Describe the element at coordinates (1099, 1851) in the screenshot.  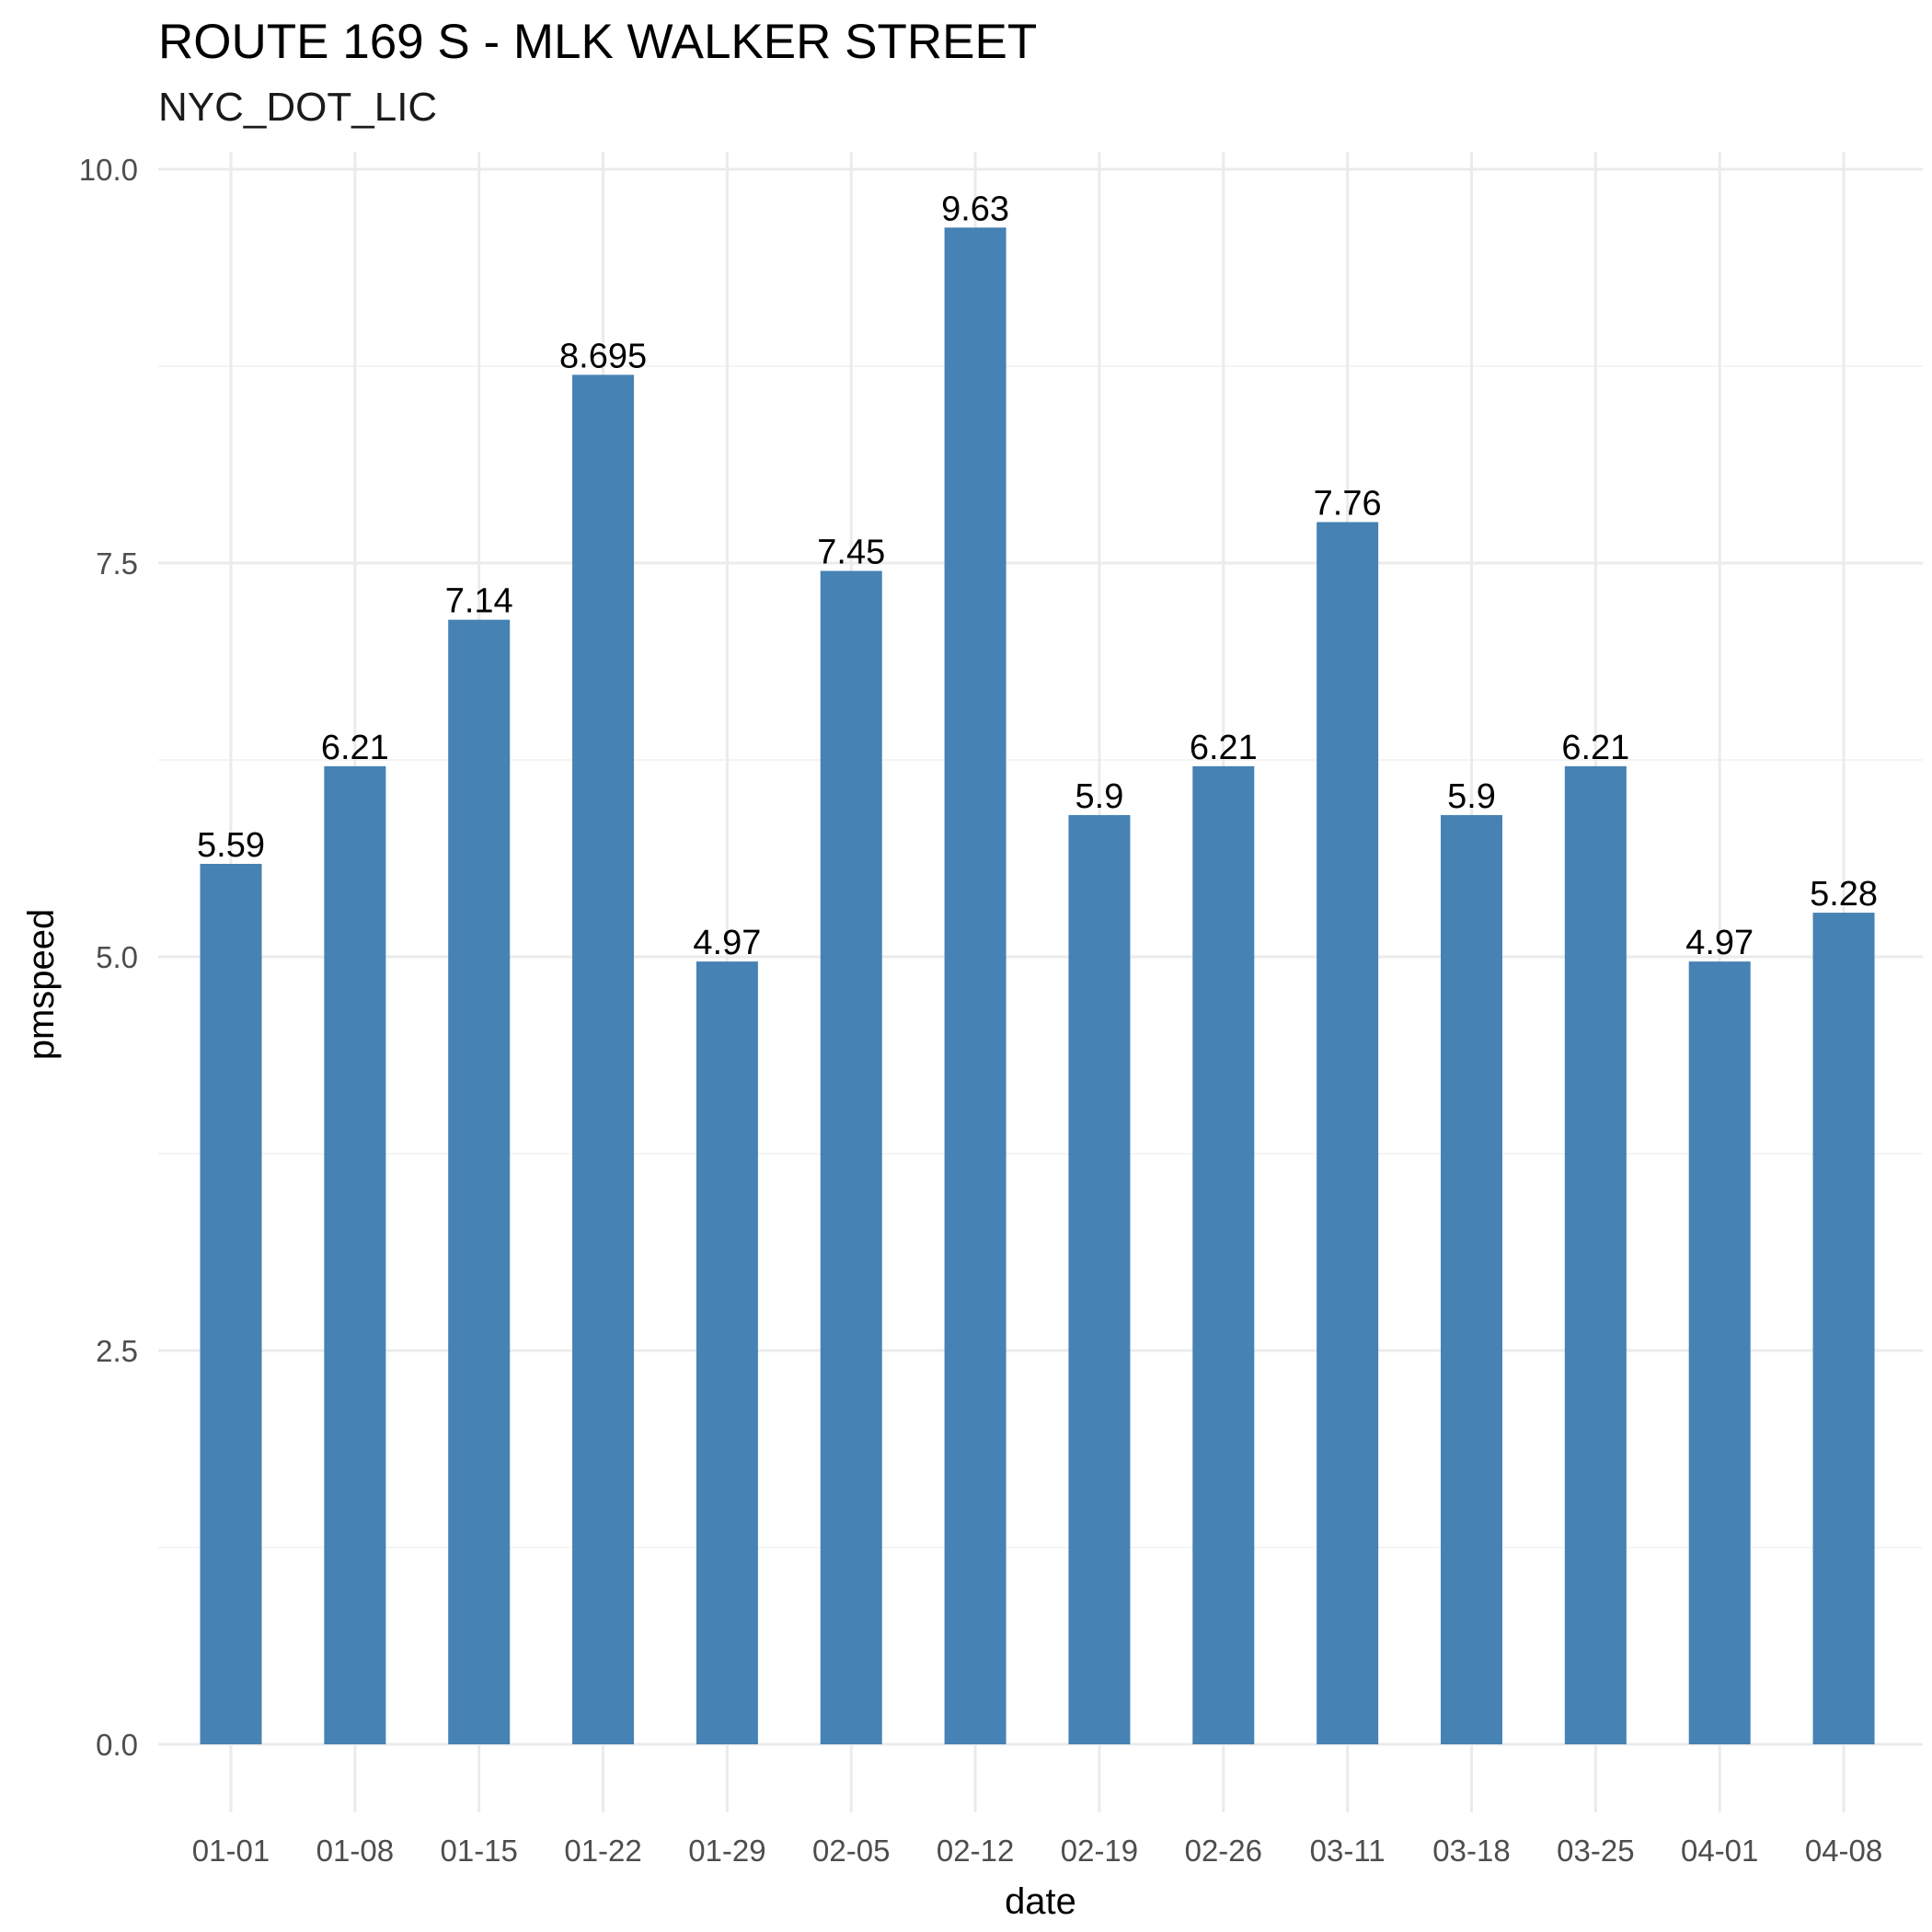
I see `x-tick-label: 02-19` at that location.